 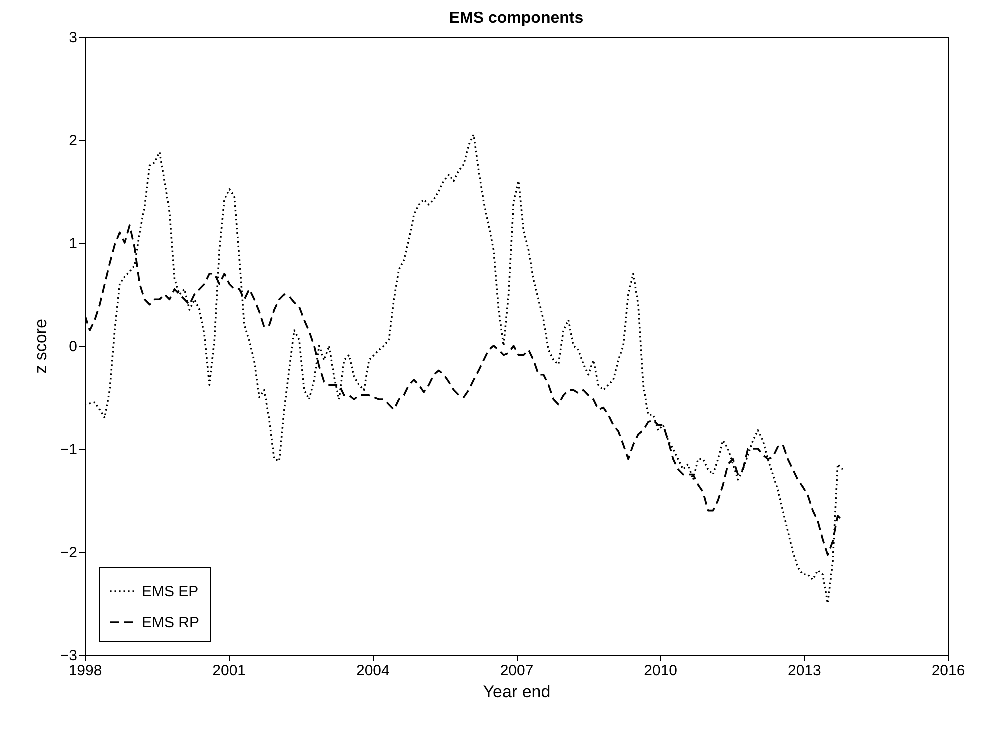 What do you see at coordinates (73, 38) in the screenshot?
I see `y-tick-label: 3` at bounding box center [73, 38].